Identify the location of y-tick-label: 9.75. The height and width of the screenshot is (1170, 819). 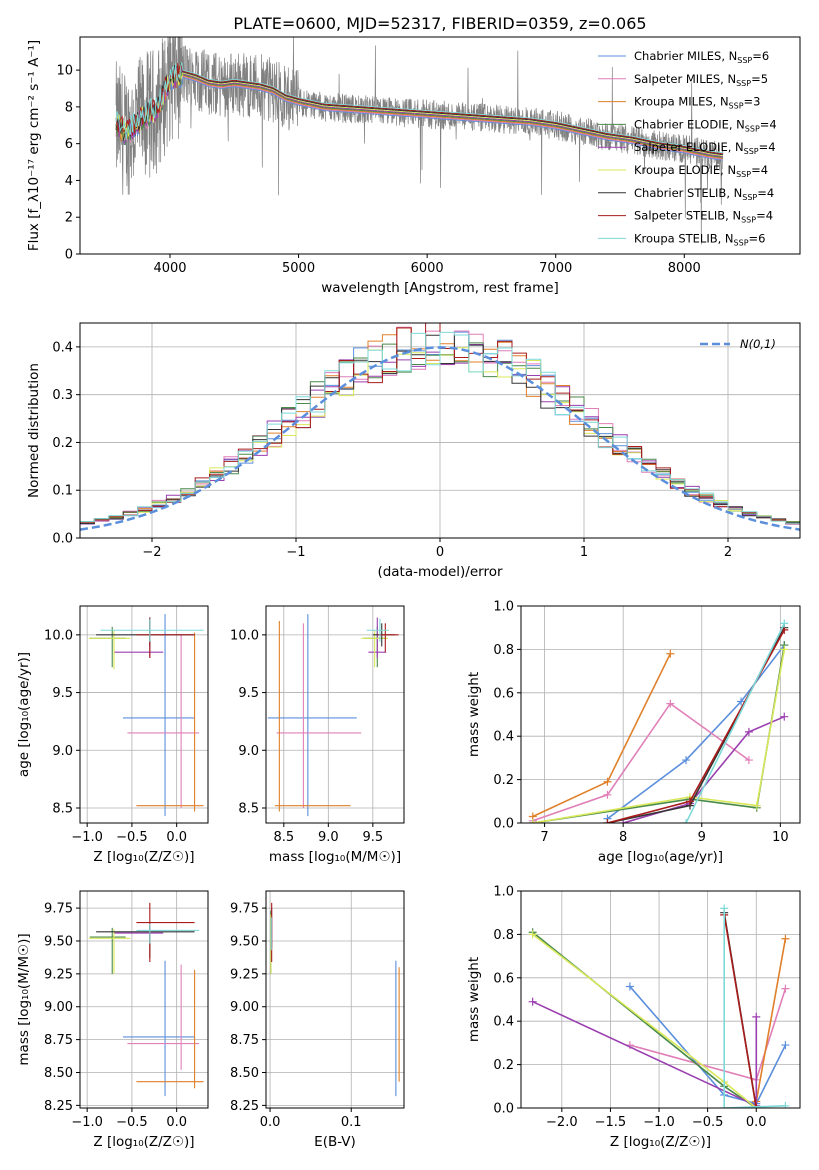
(58, 909).